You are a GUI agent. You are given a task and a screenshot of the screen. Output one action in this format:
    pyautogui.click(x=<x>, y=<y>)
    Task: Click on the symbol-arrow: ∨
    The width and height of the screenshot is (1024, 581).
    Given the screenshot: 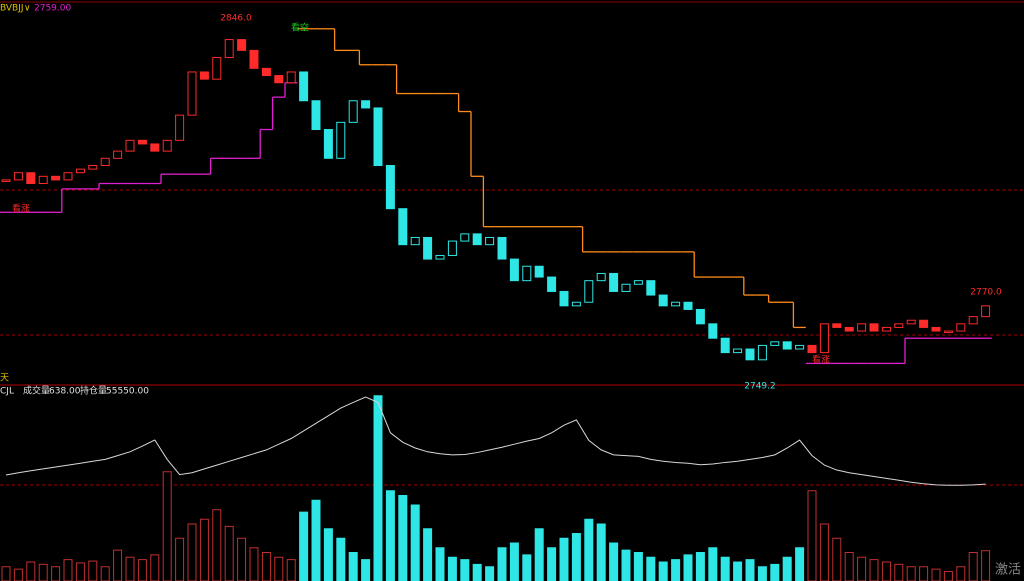 What is the action you would take?
    pyautogui.click(x=27, y=9)
    